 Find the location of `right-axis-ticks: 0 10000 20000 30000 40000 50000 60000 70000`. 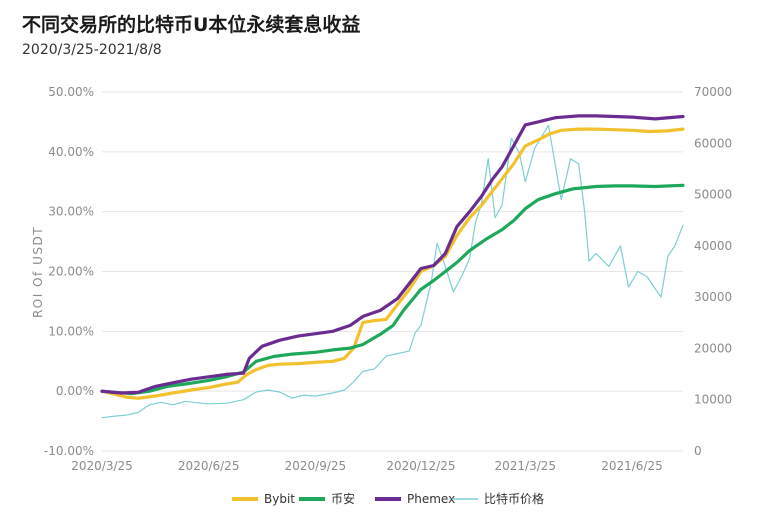

right-axis-ticks: 0 10000 20000 30000 40000 50000 60000 70000 is located at coordinates (713, 271).